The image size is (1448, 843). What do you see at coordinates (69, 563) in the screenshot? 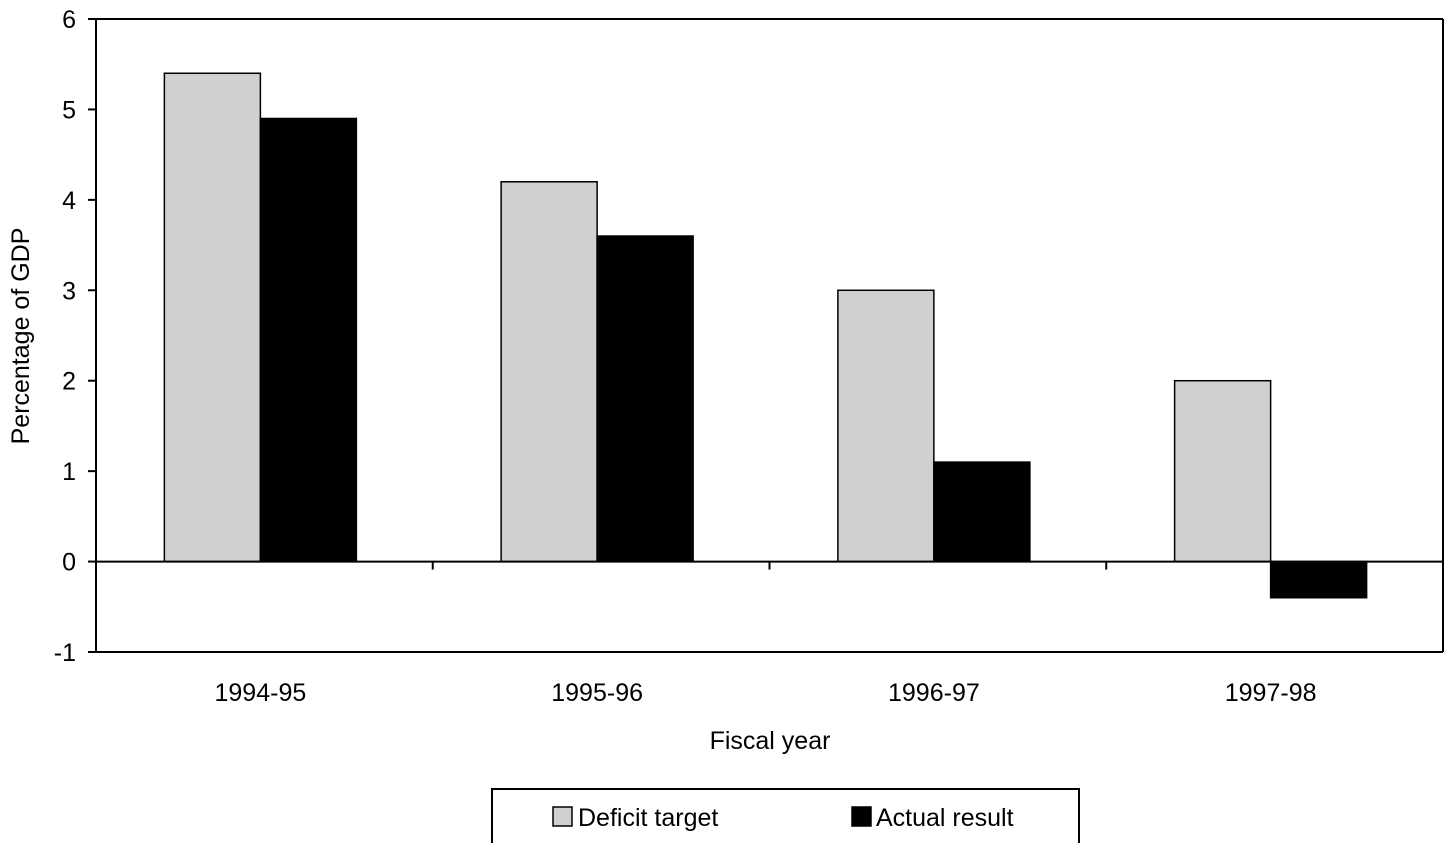
I see `y-tick-label: 0` at bounding box center [69, 563].